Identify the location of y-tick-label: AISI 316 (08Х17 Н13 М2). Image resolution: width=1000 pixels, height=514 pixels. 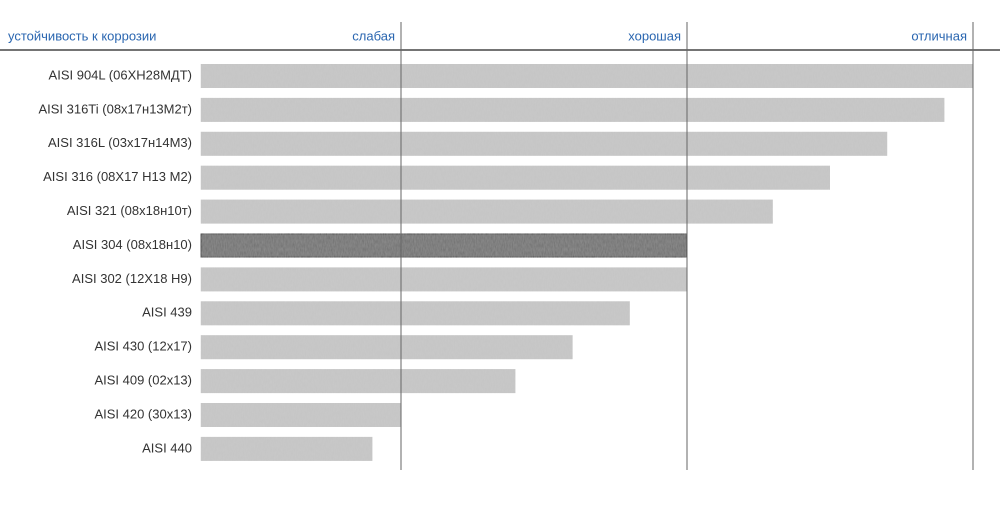
(117, 176).